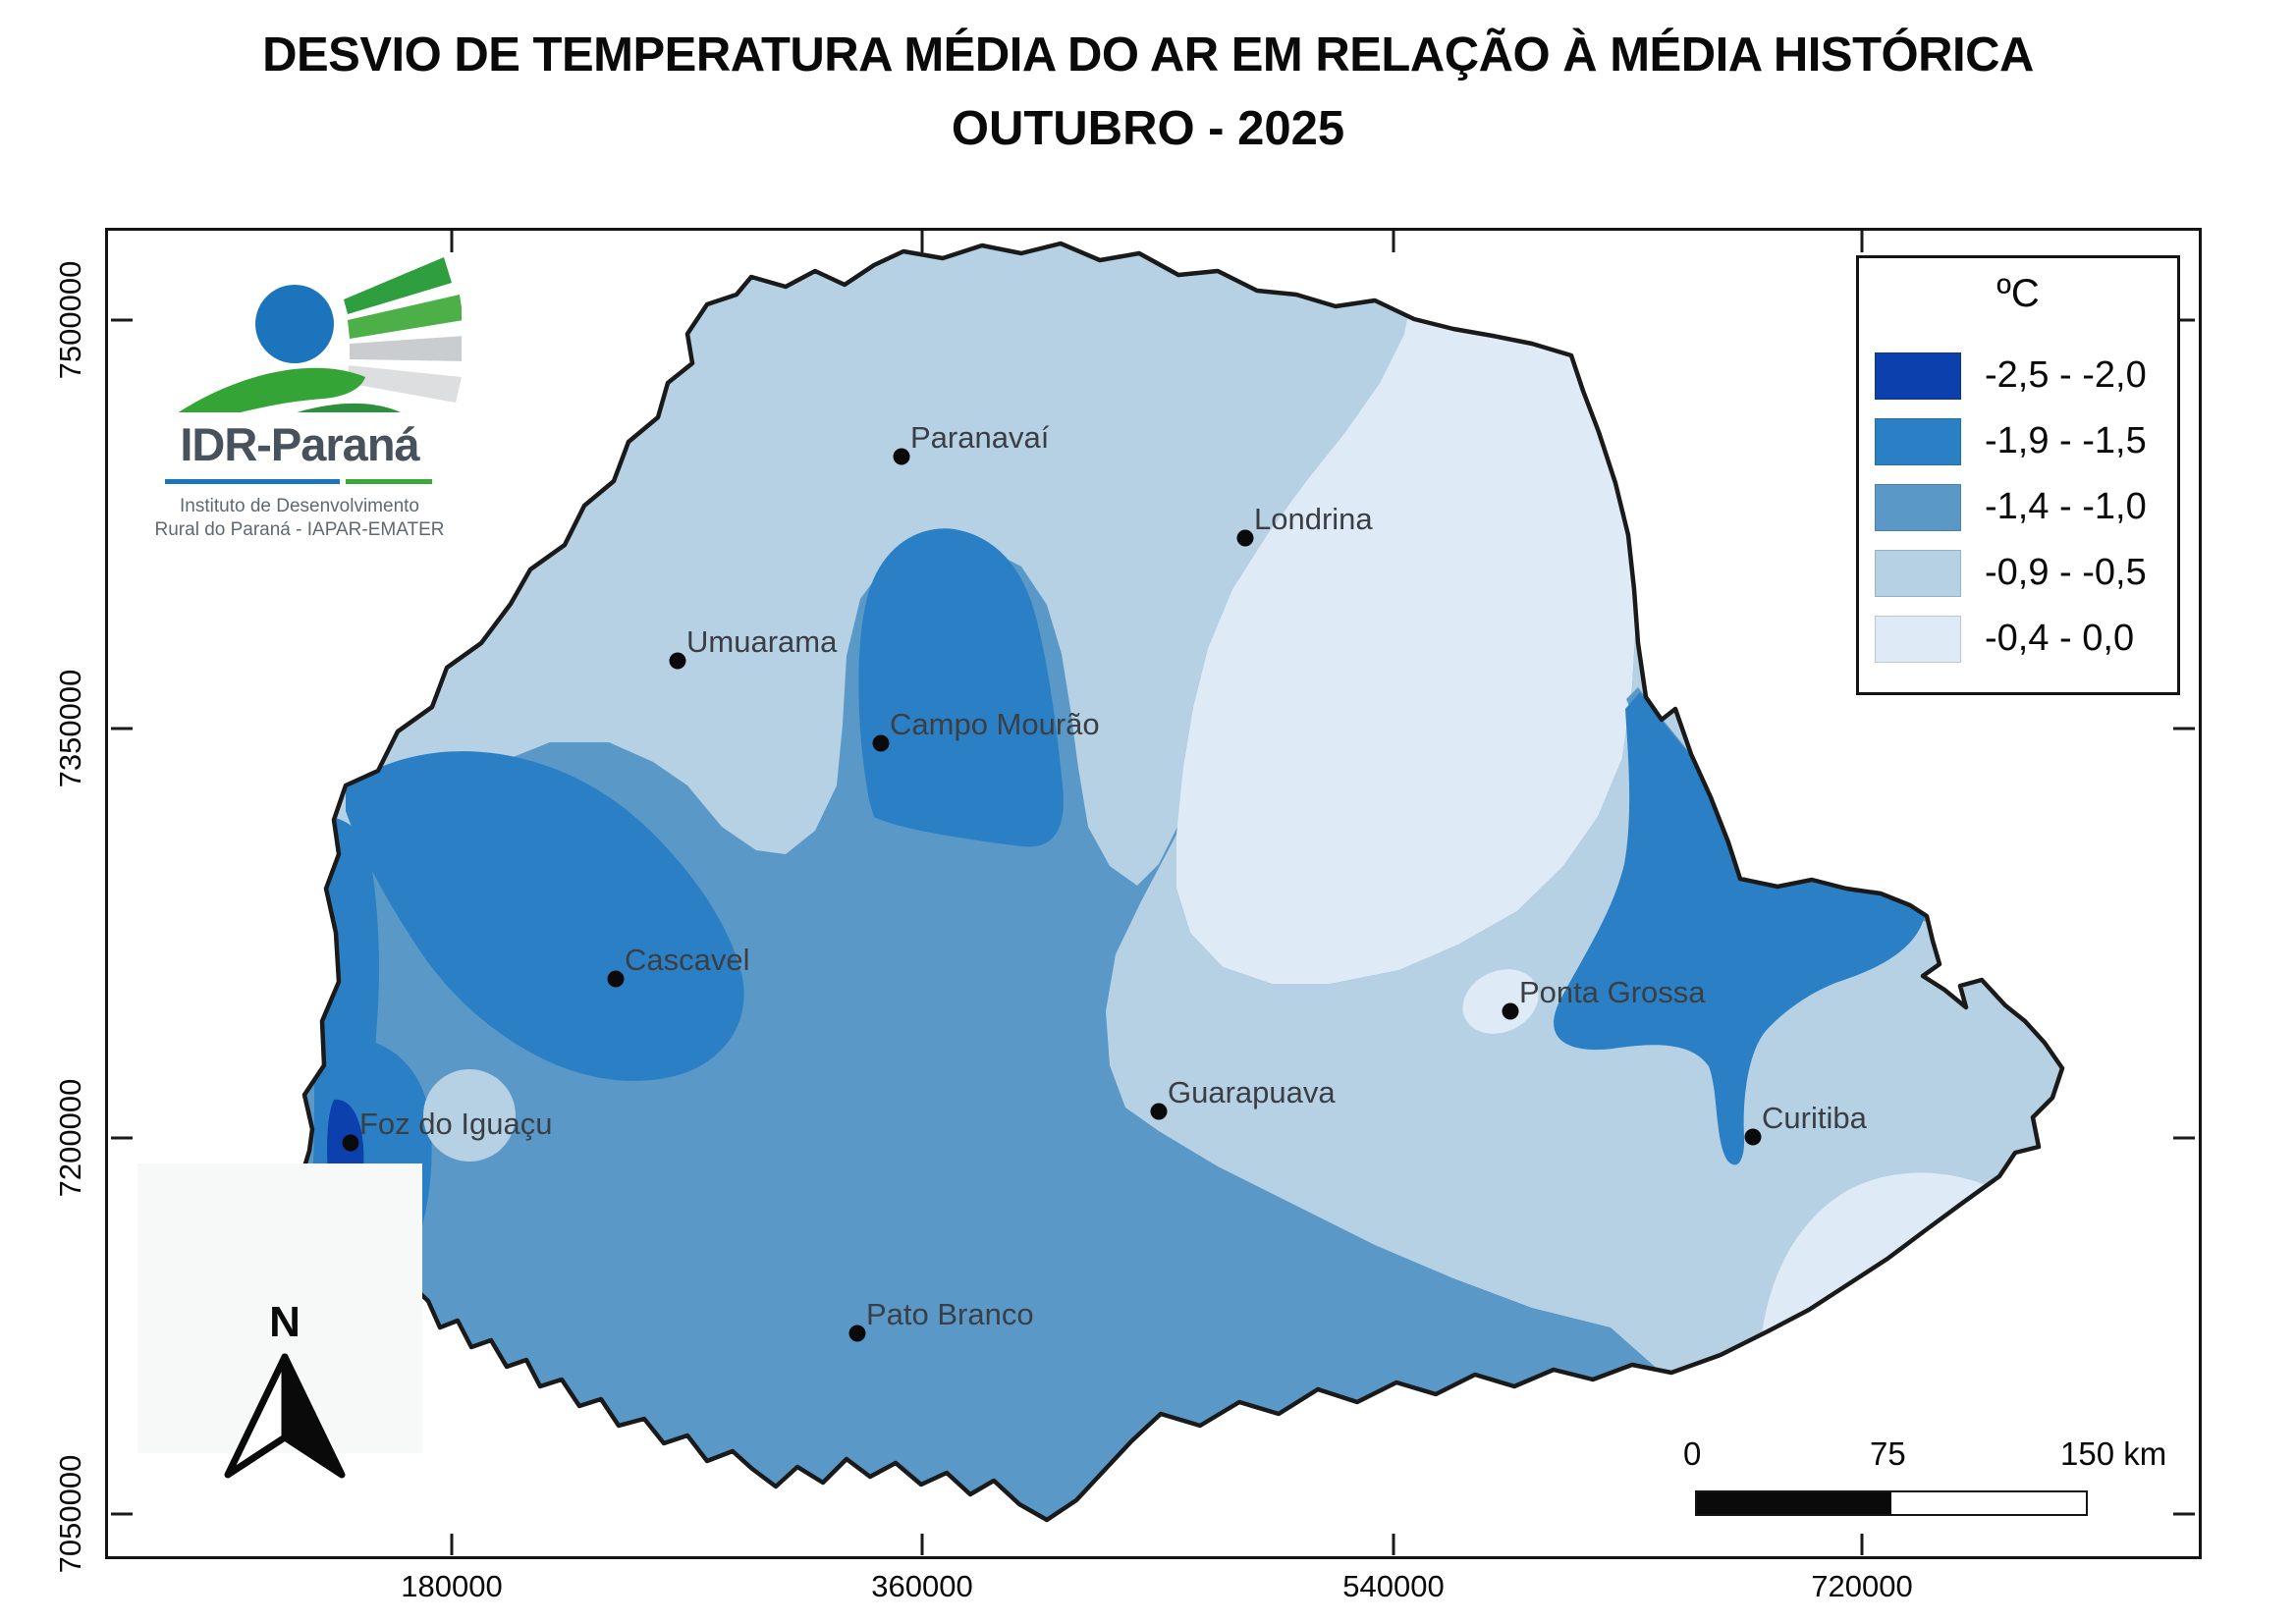 The height and width of the screenshot is (1623, 2296). What do you see at coordinates (2060, 638) in the screenshot?
I see `legend-range-label: -0,4 - 0,0` at bounding box center [2060, 638].